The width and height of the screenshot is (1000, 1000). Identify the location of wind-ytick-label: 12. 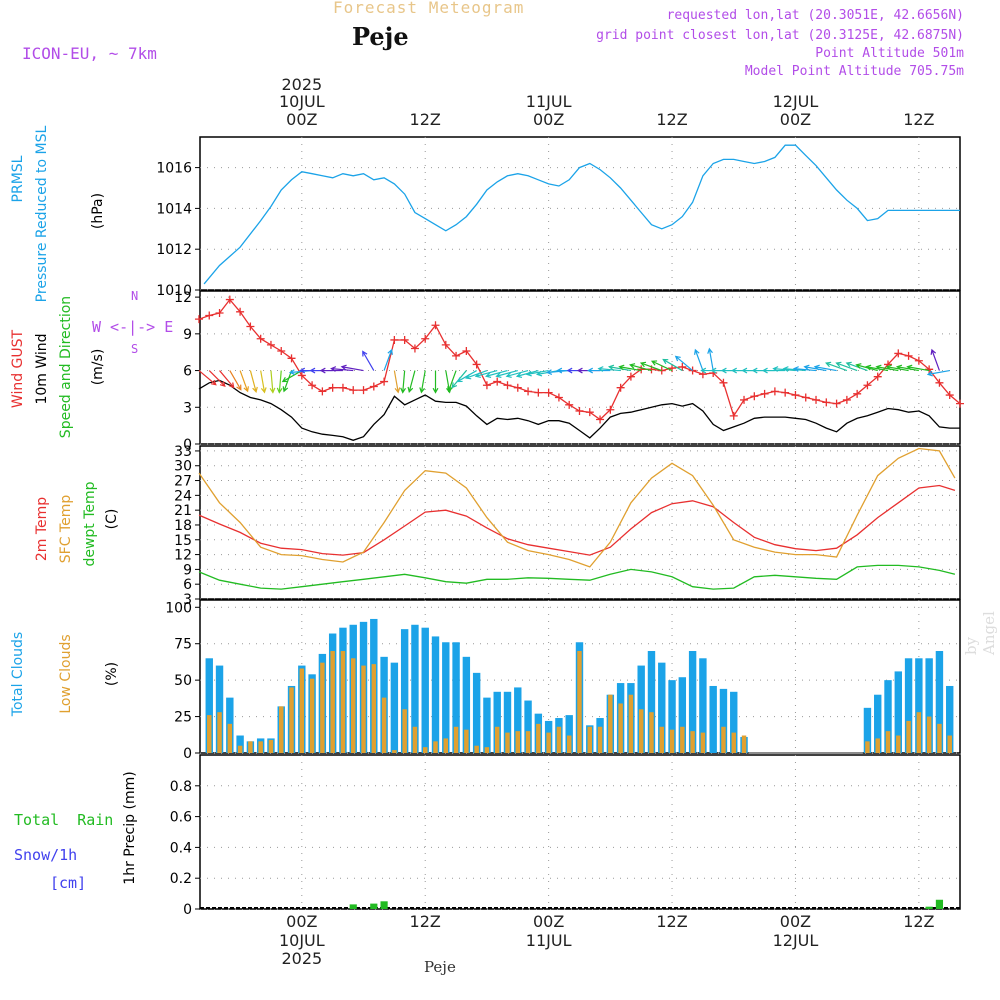
(183, 298).